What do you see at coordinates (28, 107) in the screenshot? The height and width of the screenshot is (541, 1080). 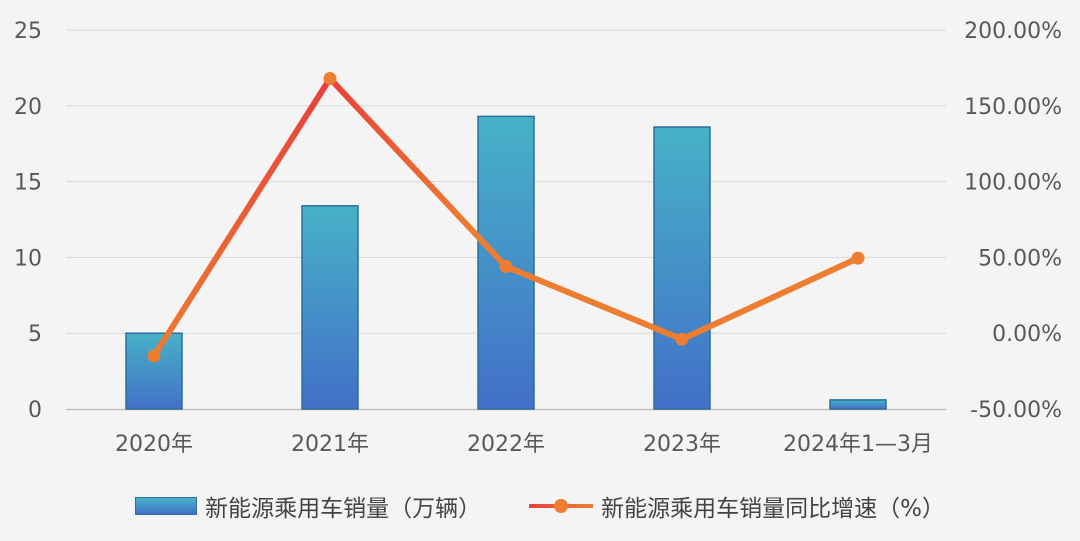 I see `y-left-tick-label: 20` at bounding box center [28, 107].